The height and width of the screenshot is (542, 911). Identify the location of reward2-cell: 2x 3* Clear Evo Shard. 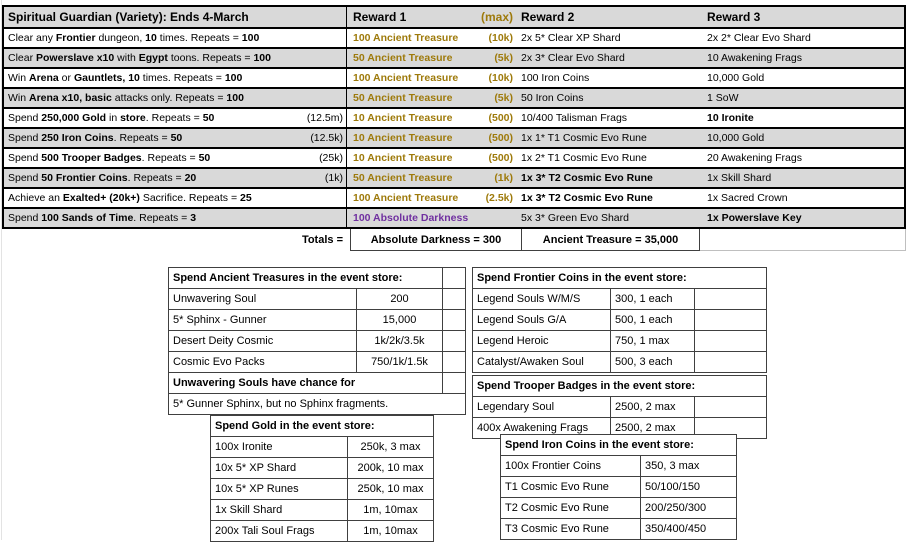
(573, 58).